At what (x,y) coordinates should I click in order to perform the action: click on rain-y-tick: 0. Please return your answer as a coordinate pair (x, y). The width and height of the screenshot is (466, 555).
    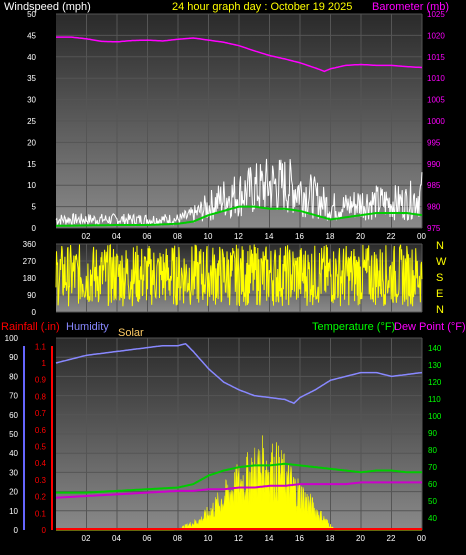
    Looking at the image, I should click on (44, 530).